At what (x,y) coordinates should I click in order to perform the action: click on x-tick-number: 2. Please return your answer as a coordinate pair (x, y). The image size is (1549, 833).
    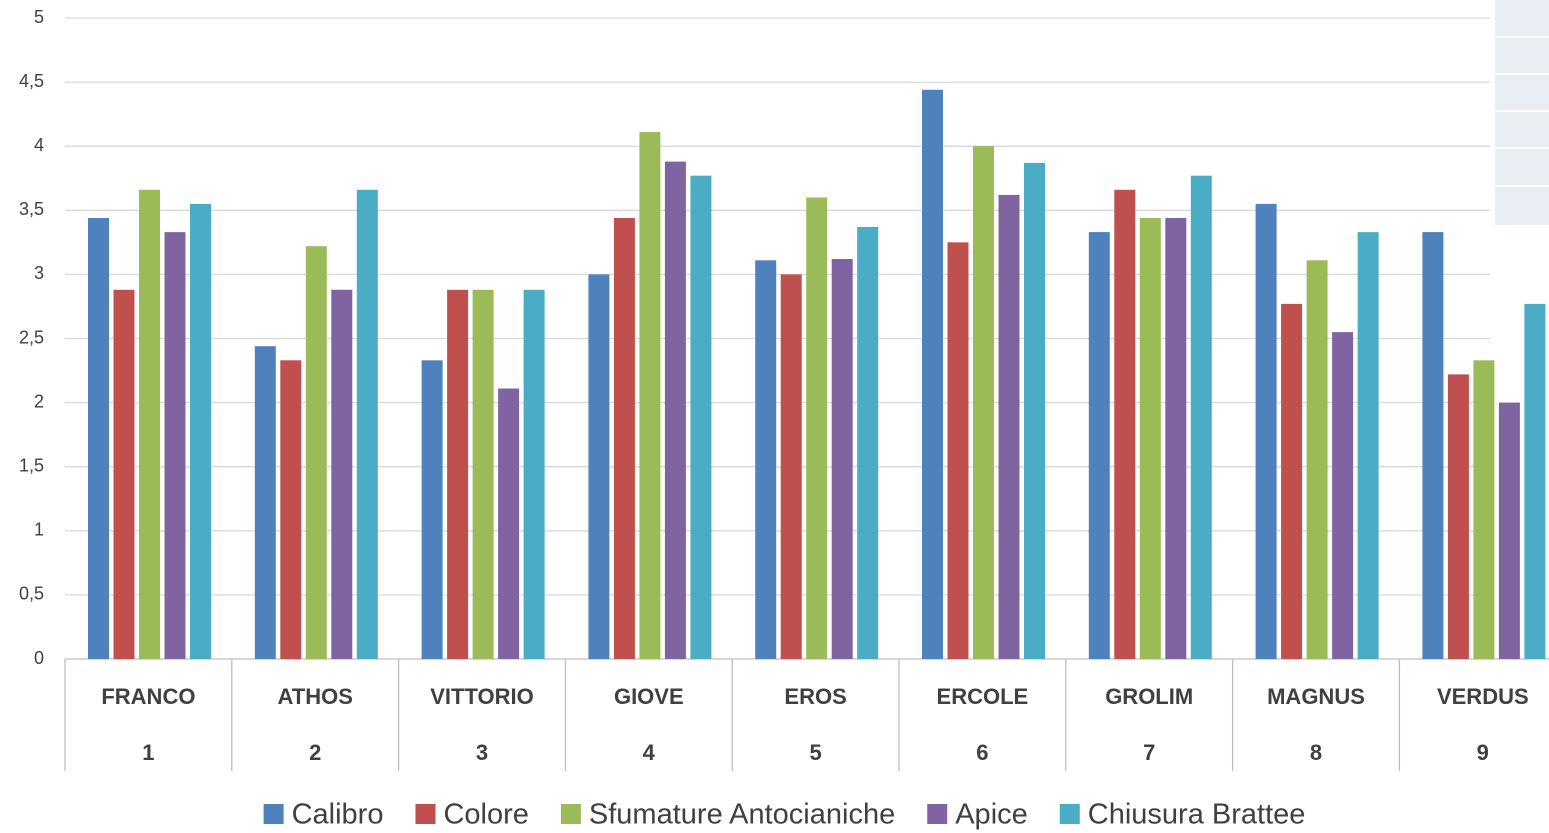
    Looking at the image, I should click on (315, 752).